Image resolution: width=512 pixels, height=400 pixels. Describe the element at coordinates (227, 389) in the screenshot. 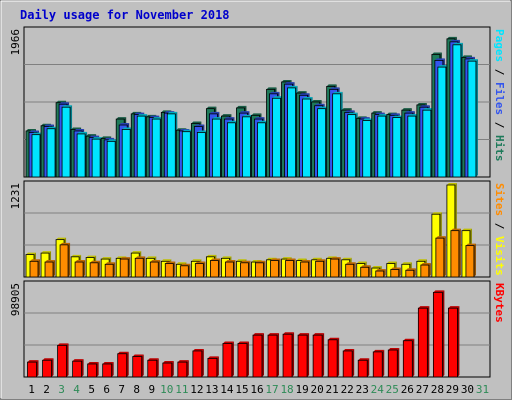

I see `x-tick-14: 14` at that location.